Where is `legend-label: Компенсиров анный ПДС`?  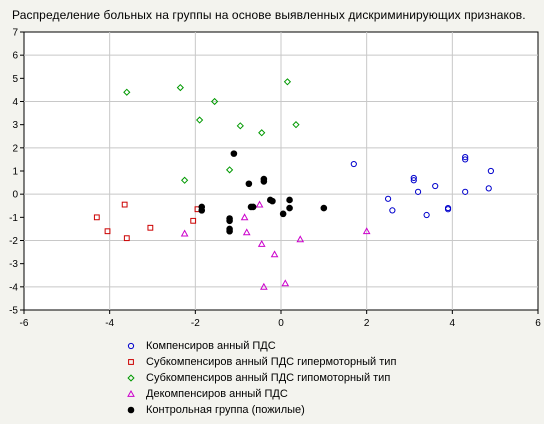 legend-label: Компенсиров анный ПДС is located at coordinates (211, 346).